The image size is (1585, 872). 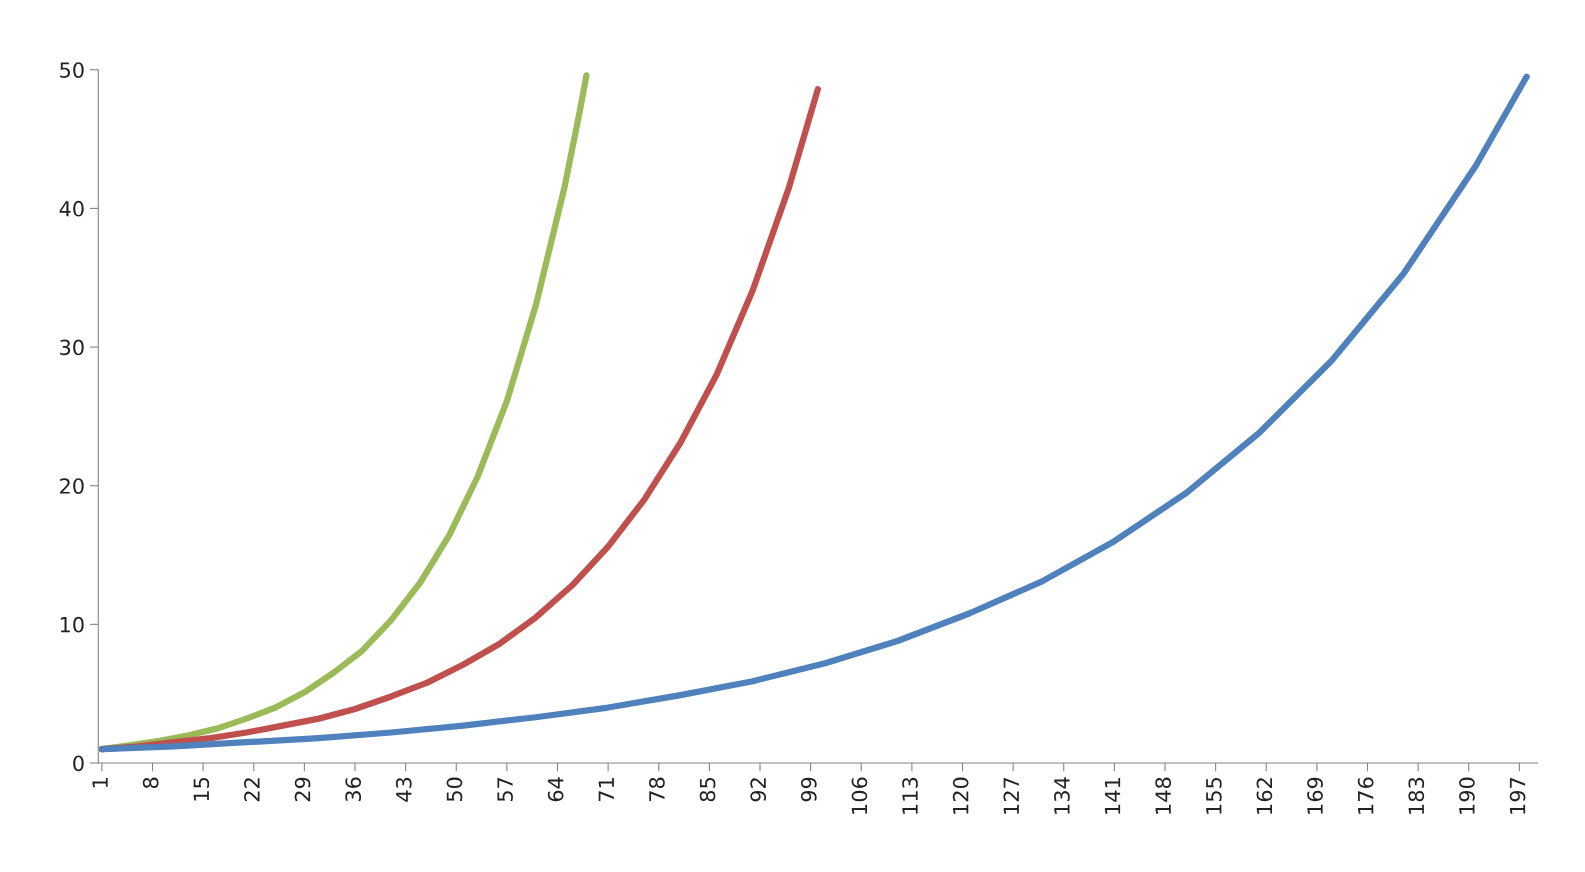 I want to click on x-tick-label: 57, so click(x=505, y=789).